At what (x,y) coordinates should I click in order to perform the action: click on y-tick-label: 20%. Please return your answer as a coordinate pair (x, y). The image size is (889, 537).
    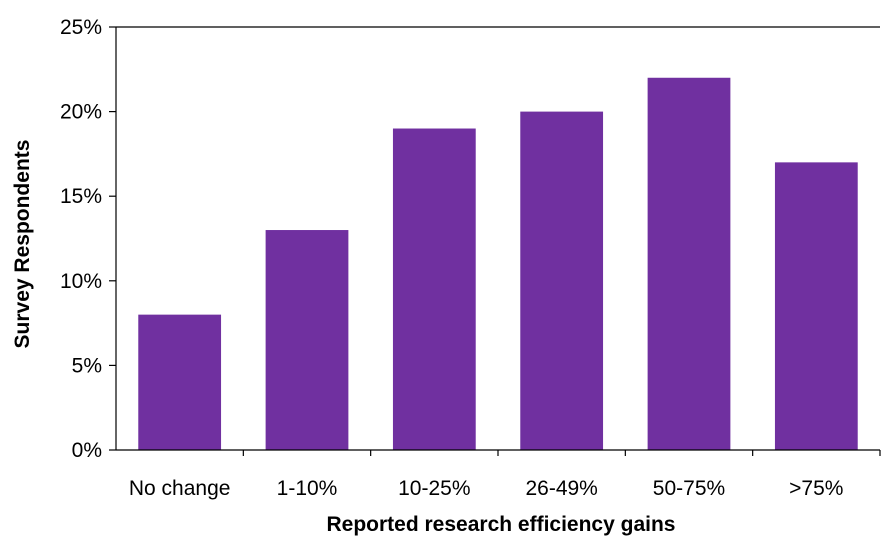
    Looking at the image, I should click on (81, 112).